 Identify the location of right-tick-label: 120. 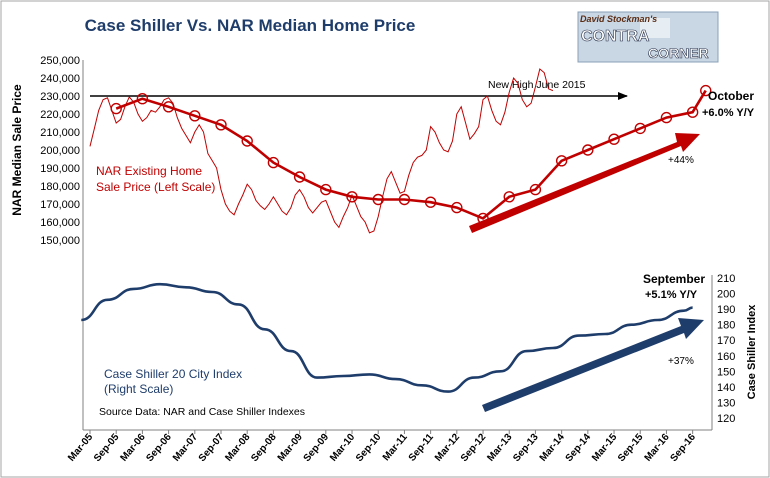
(726, 419).